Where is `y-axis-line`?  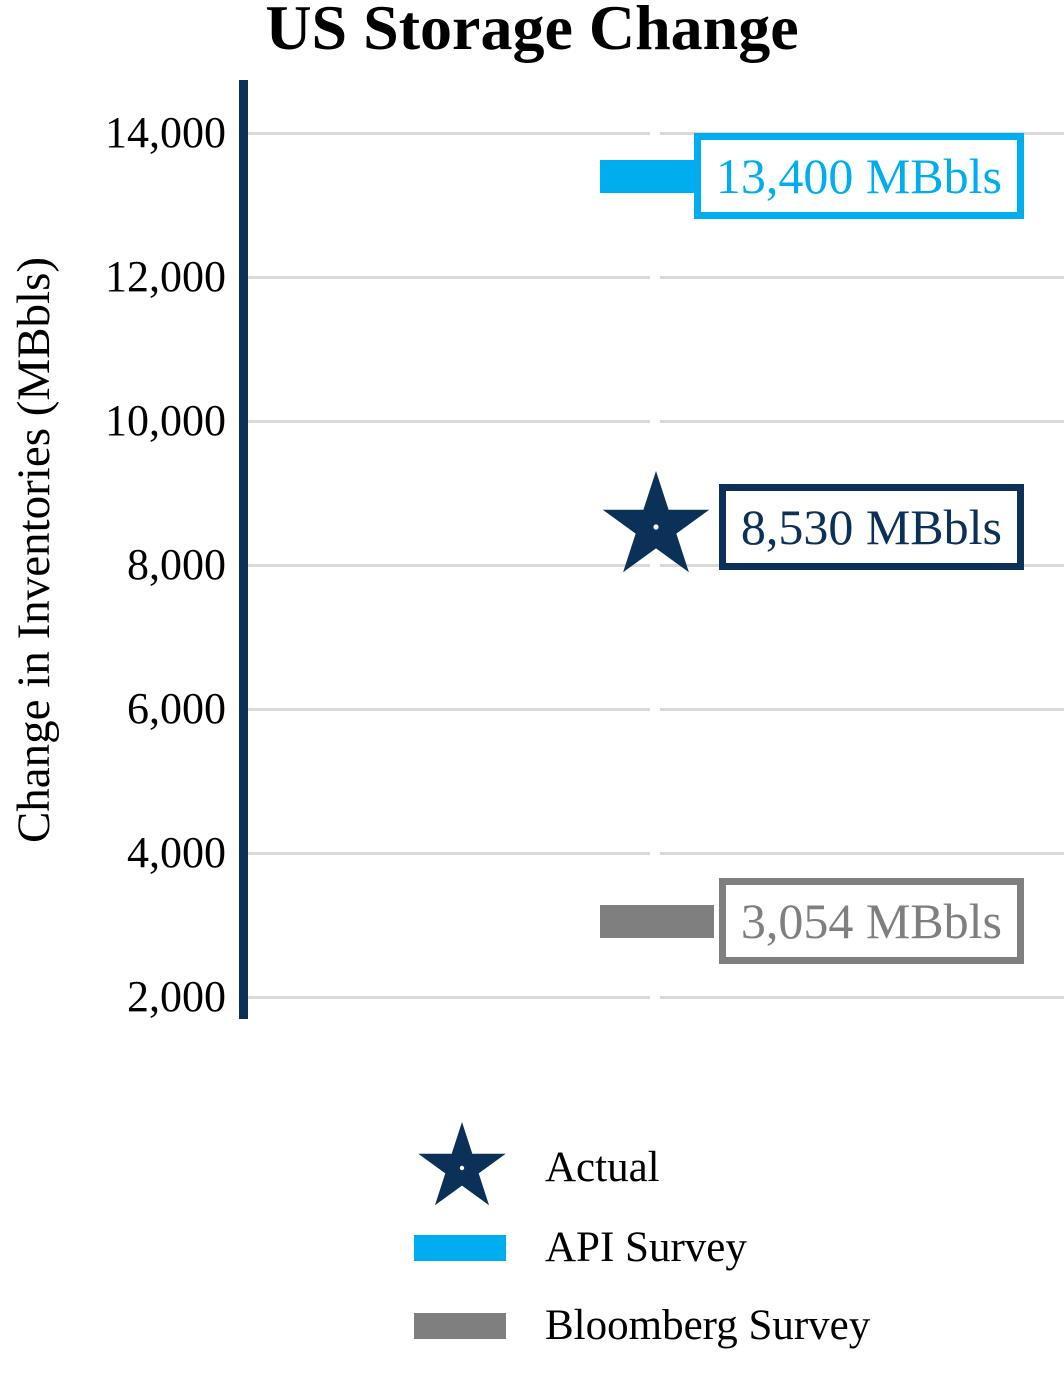
y-axis-line is located at coordinates (243, 549).